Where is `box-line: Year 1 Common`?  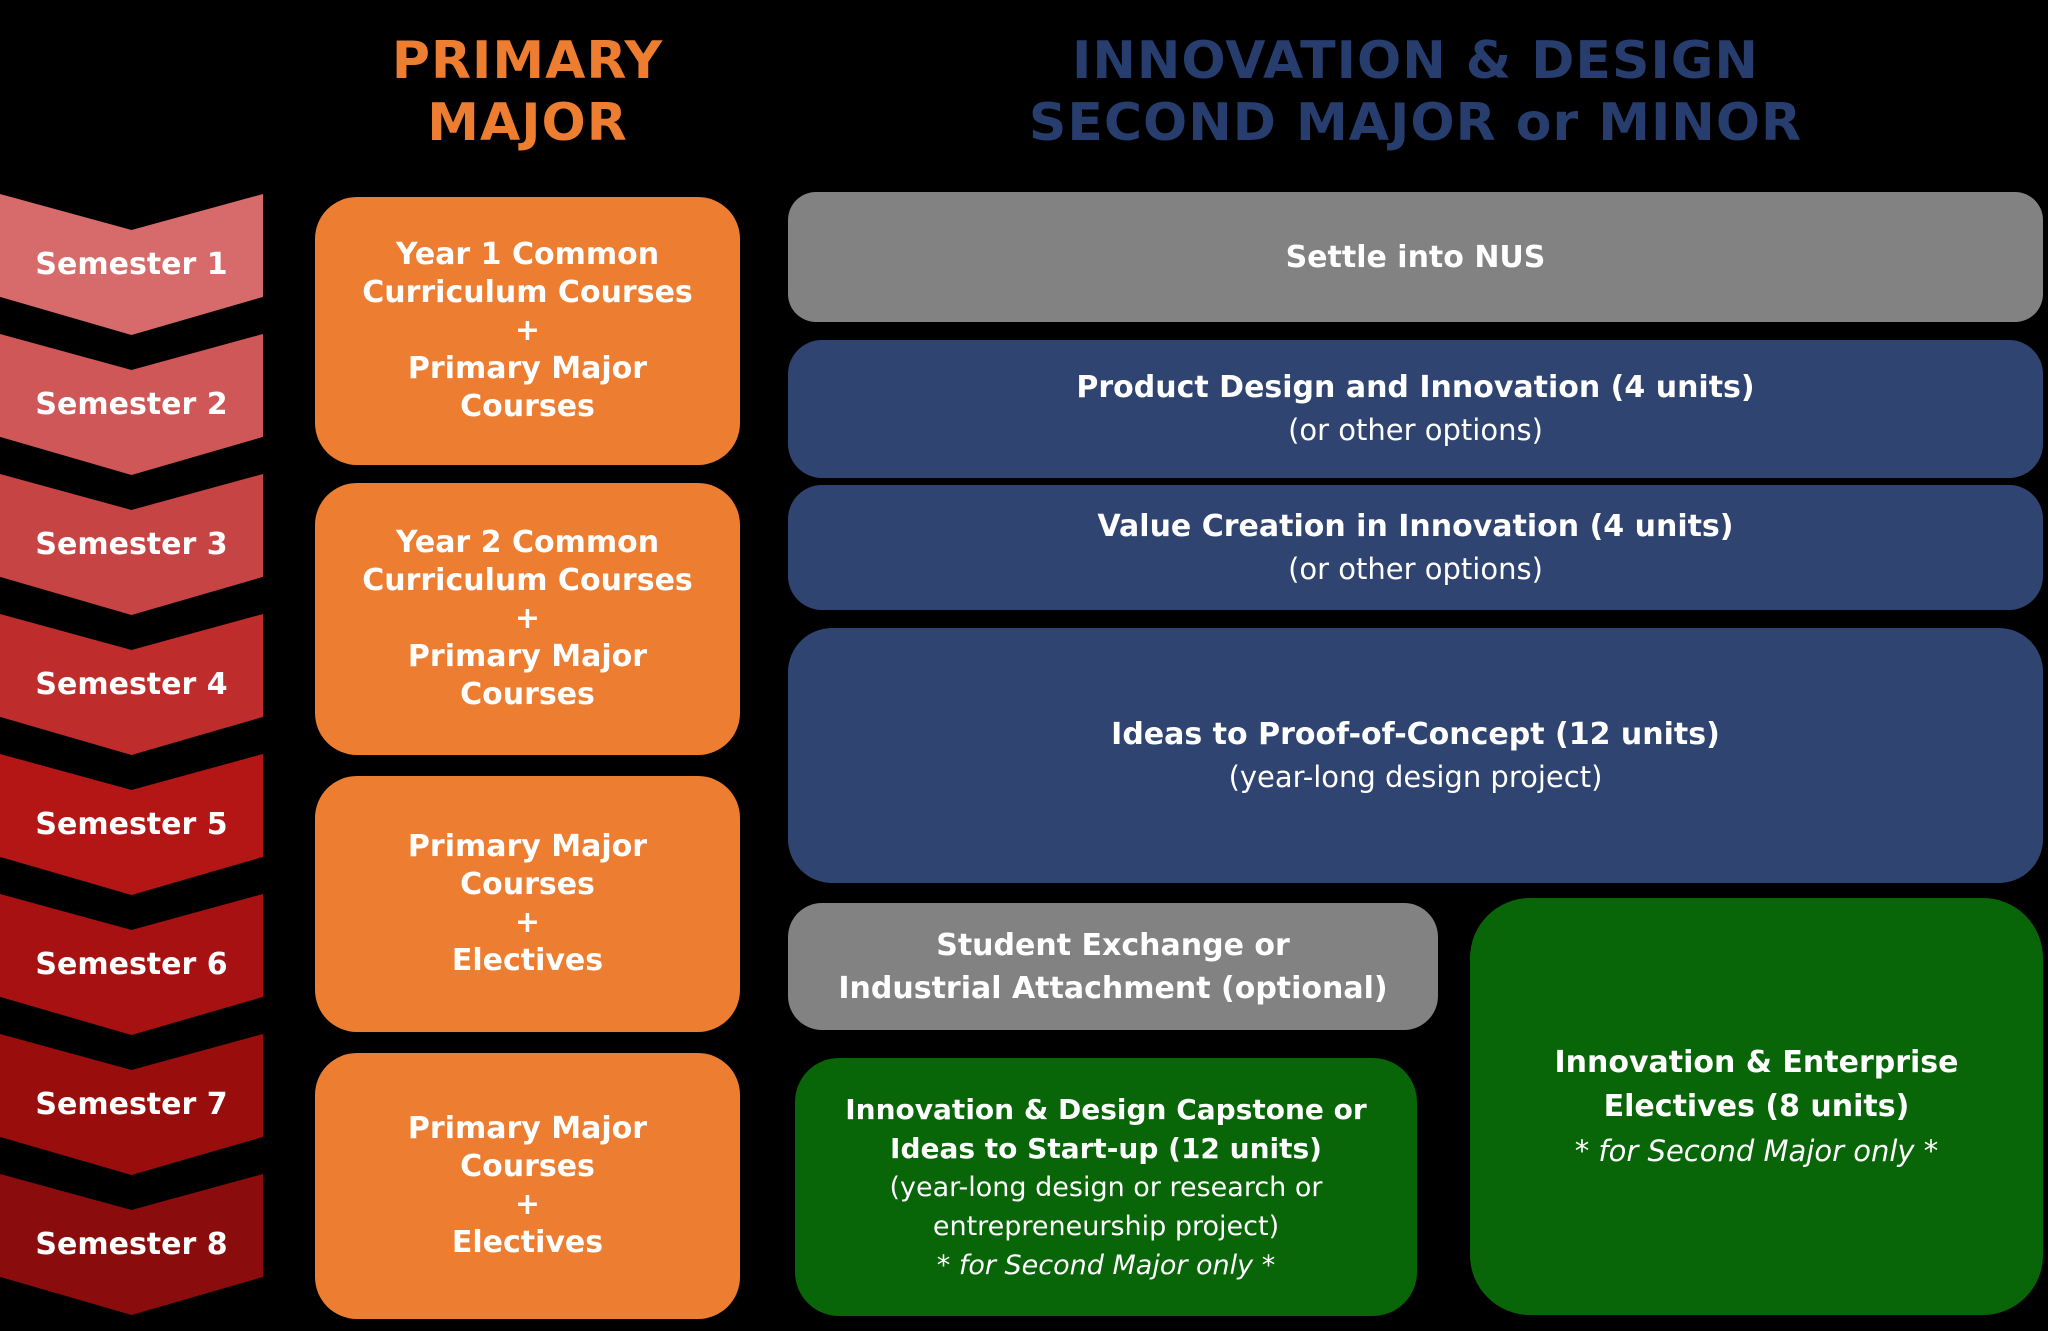
box-line: Year 1 Common is located at coordinates (527, 254).